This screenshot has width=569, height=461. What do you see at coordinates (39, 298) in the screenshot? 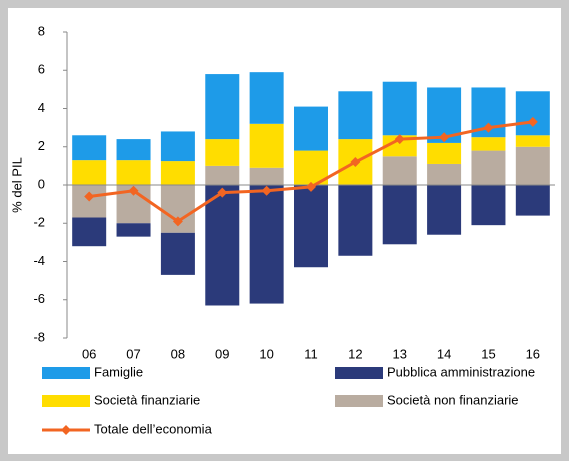
I see `y-tick-label: -6` at bounding box center [39, 298].